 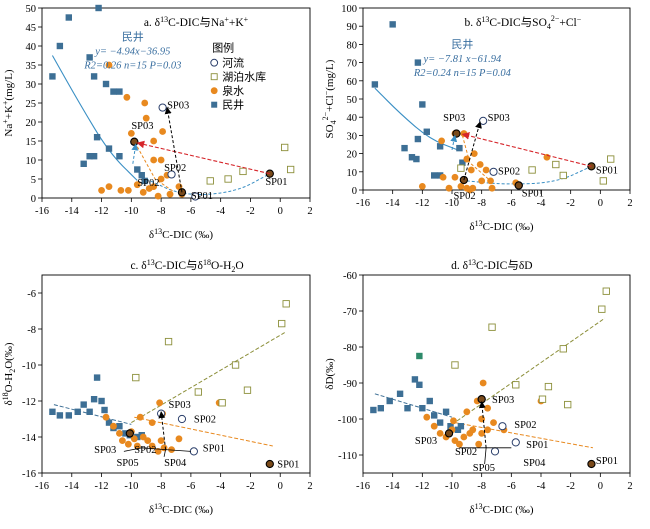 What do you see at coordinates (349, 9) in the screenshot?
I see `y-tick-label: 100` at bounding box center [349, 9].